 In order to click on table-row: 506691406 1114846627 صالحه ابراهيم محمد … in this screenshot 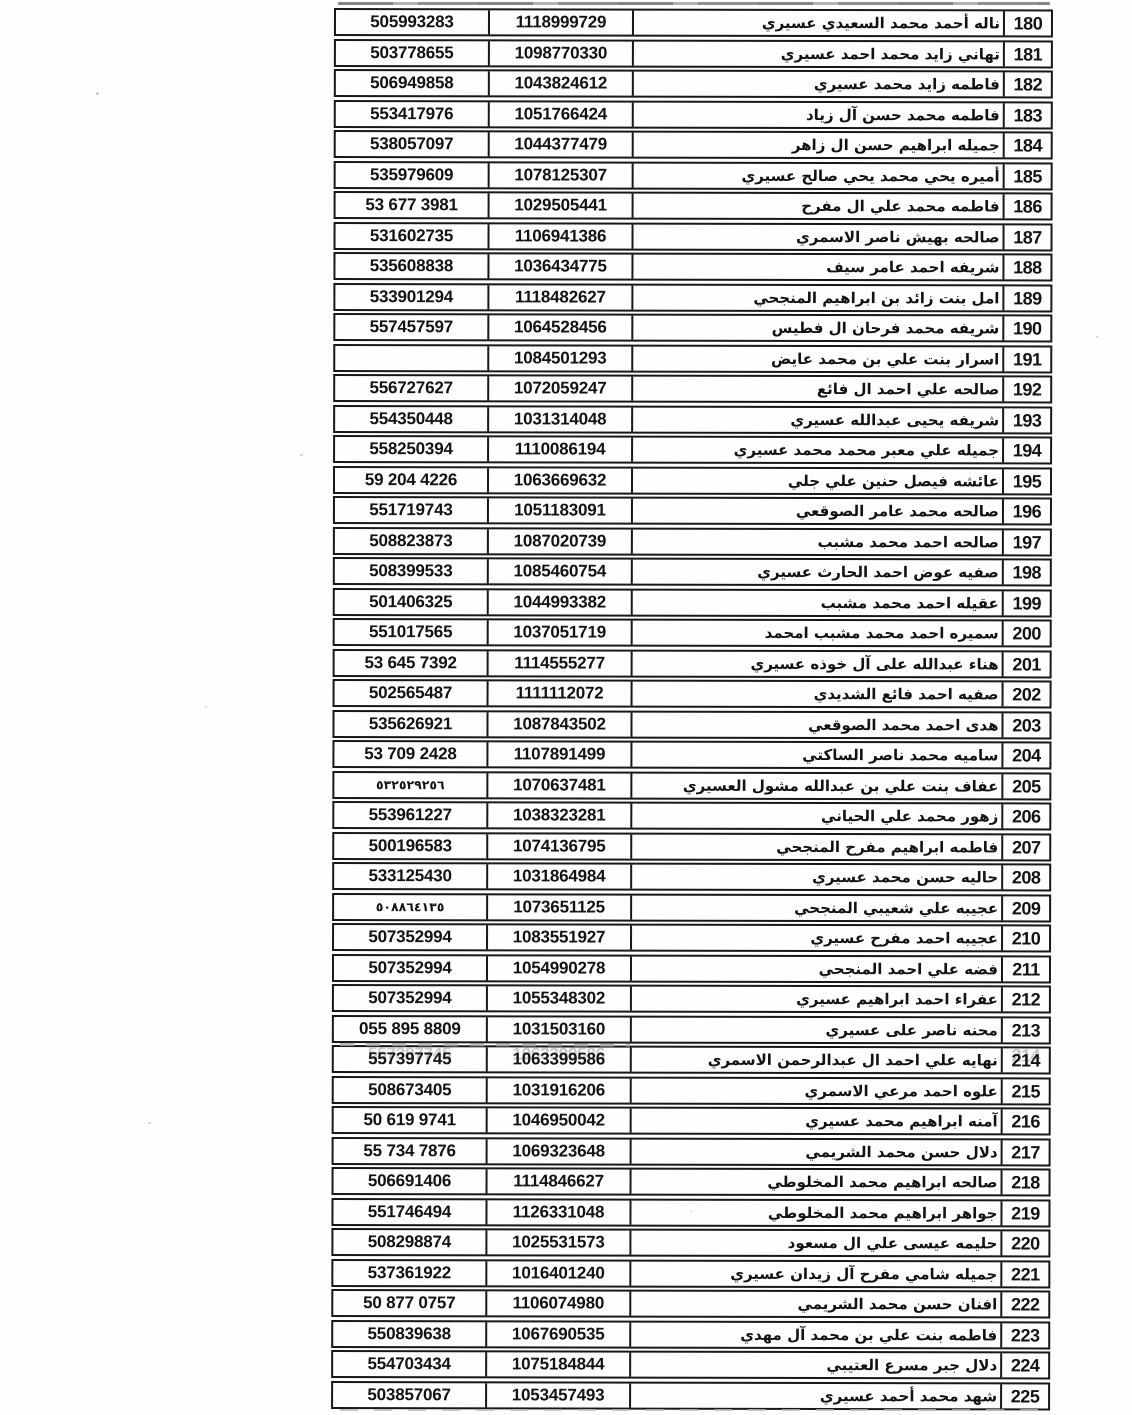, I will do `click(691, 1181)`.